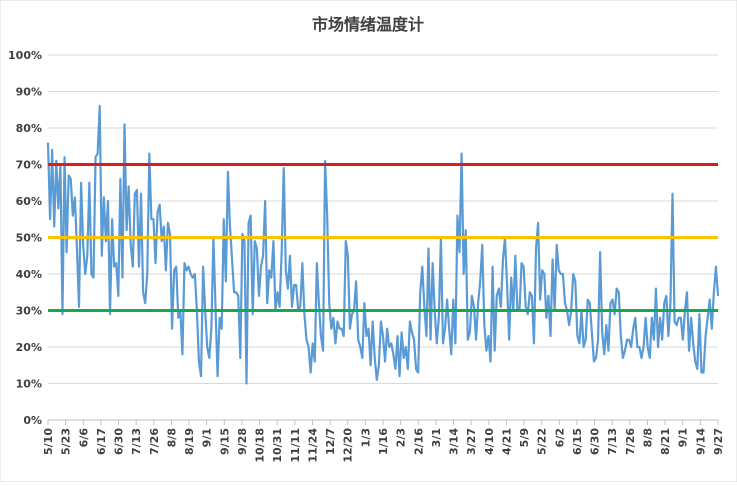 This screenshot has height=486, width=737. I want to click on y-tick-label: 30%, so click(29, 311).